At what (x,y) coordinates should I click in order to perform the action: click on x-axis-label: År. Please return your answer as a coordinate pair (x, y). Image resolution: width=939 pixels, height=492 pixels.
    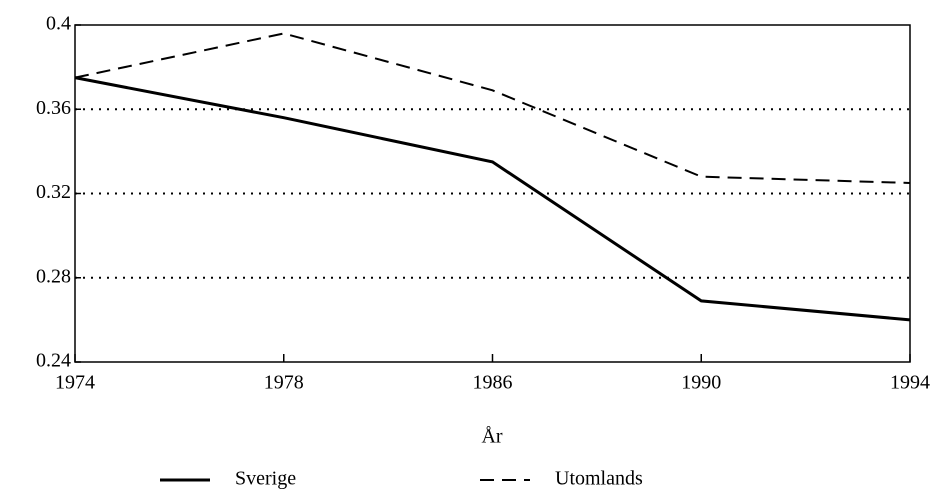
    Looking at the image, I should click on (491, 437).